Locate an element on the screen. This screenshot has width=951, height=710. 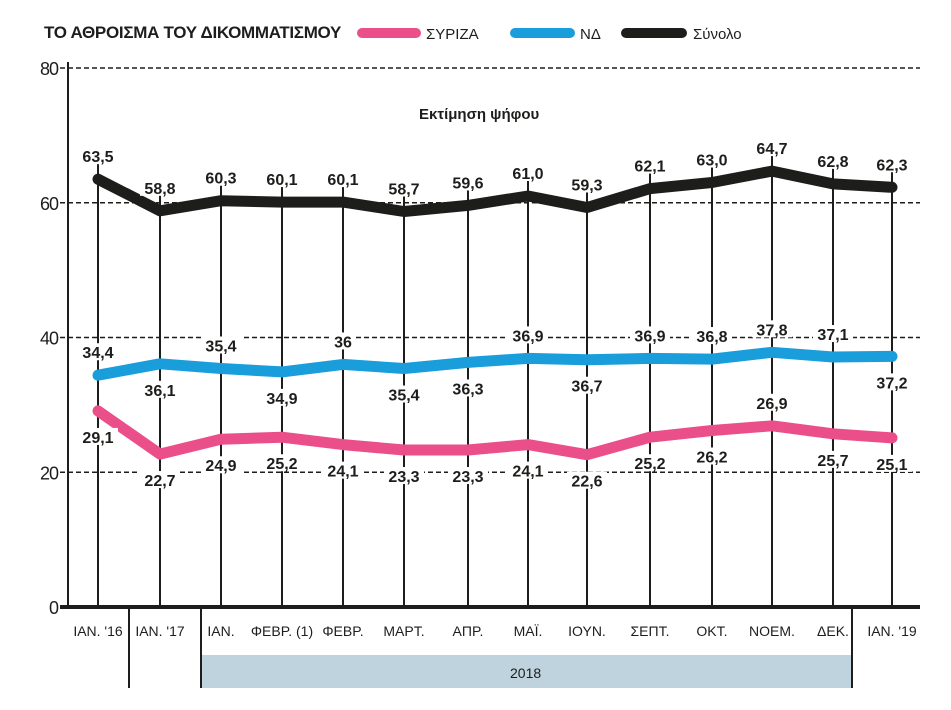
data-label: 58,8 is located at coordinates (159, 189).